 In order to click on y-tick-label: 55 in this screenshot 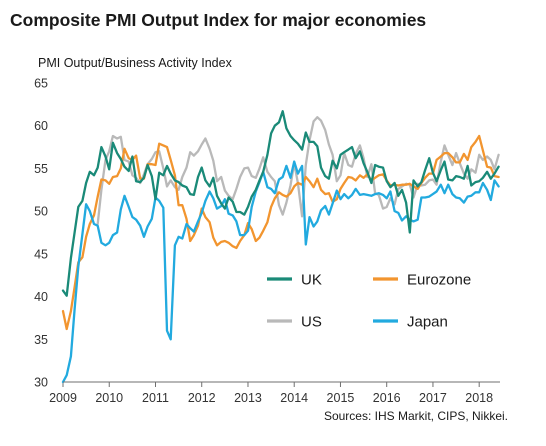, I will do `click(41, 169)`.